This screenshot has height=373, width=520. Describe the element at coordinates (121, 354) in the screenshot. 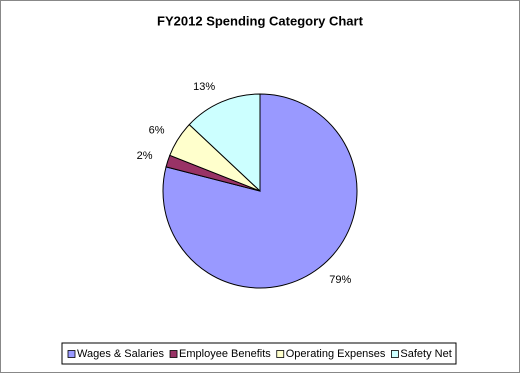

I see `legend-label: Wages & Salaries` at that location.